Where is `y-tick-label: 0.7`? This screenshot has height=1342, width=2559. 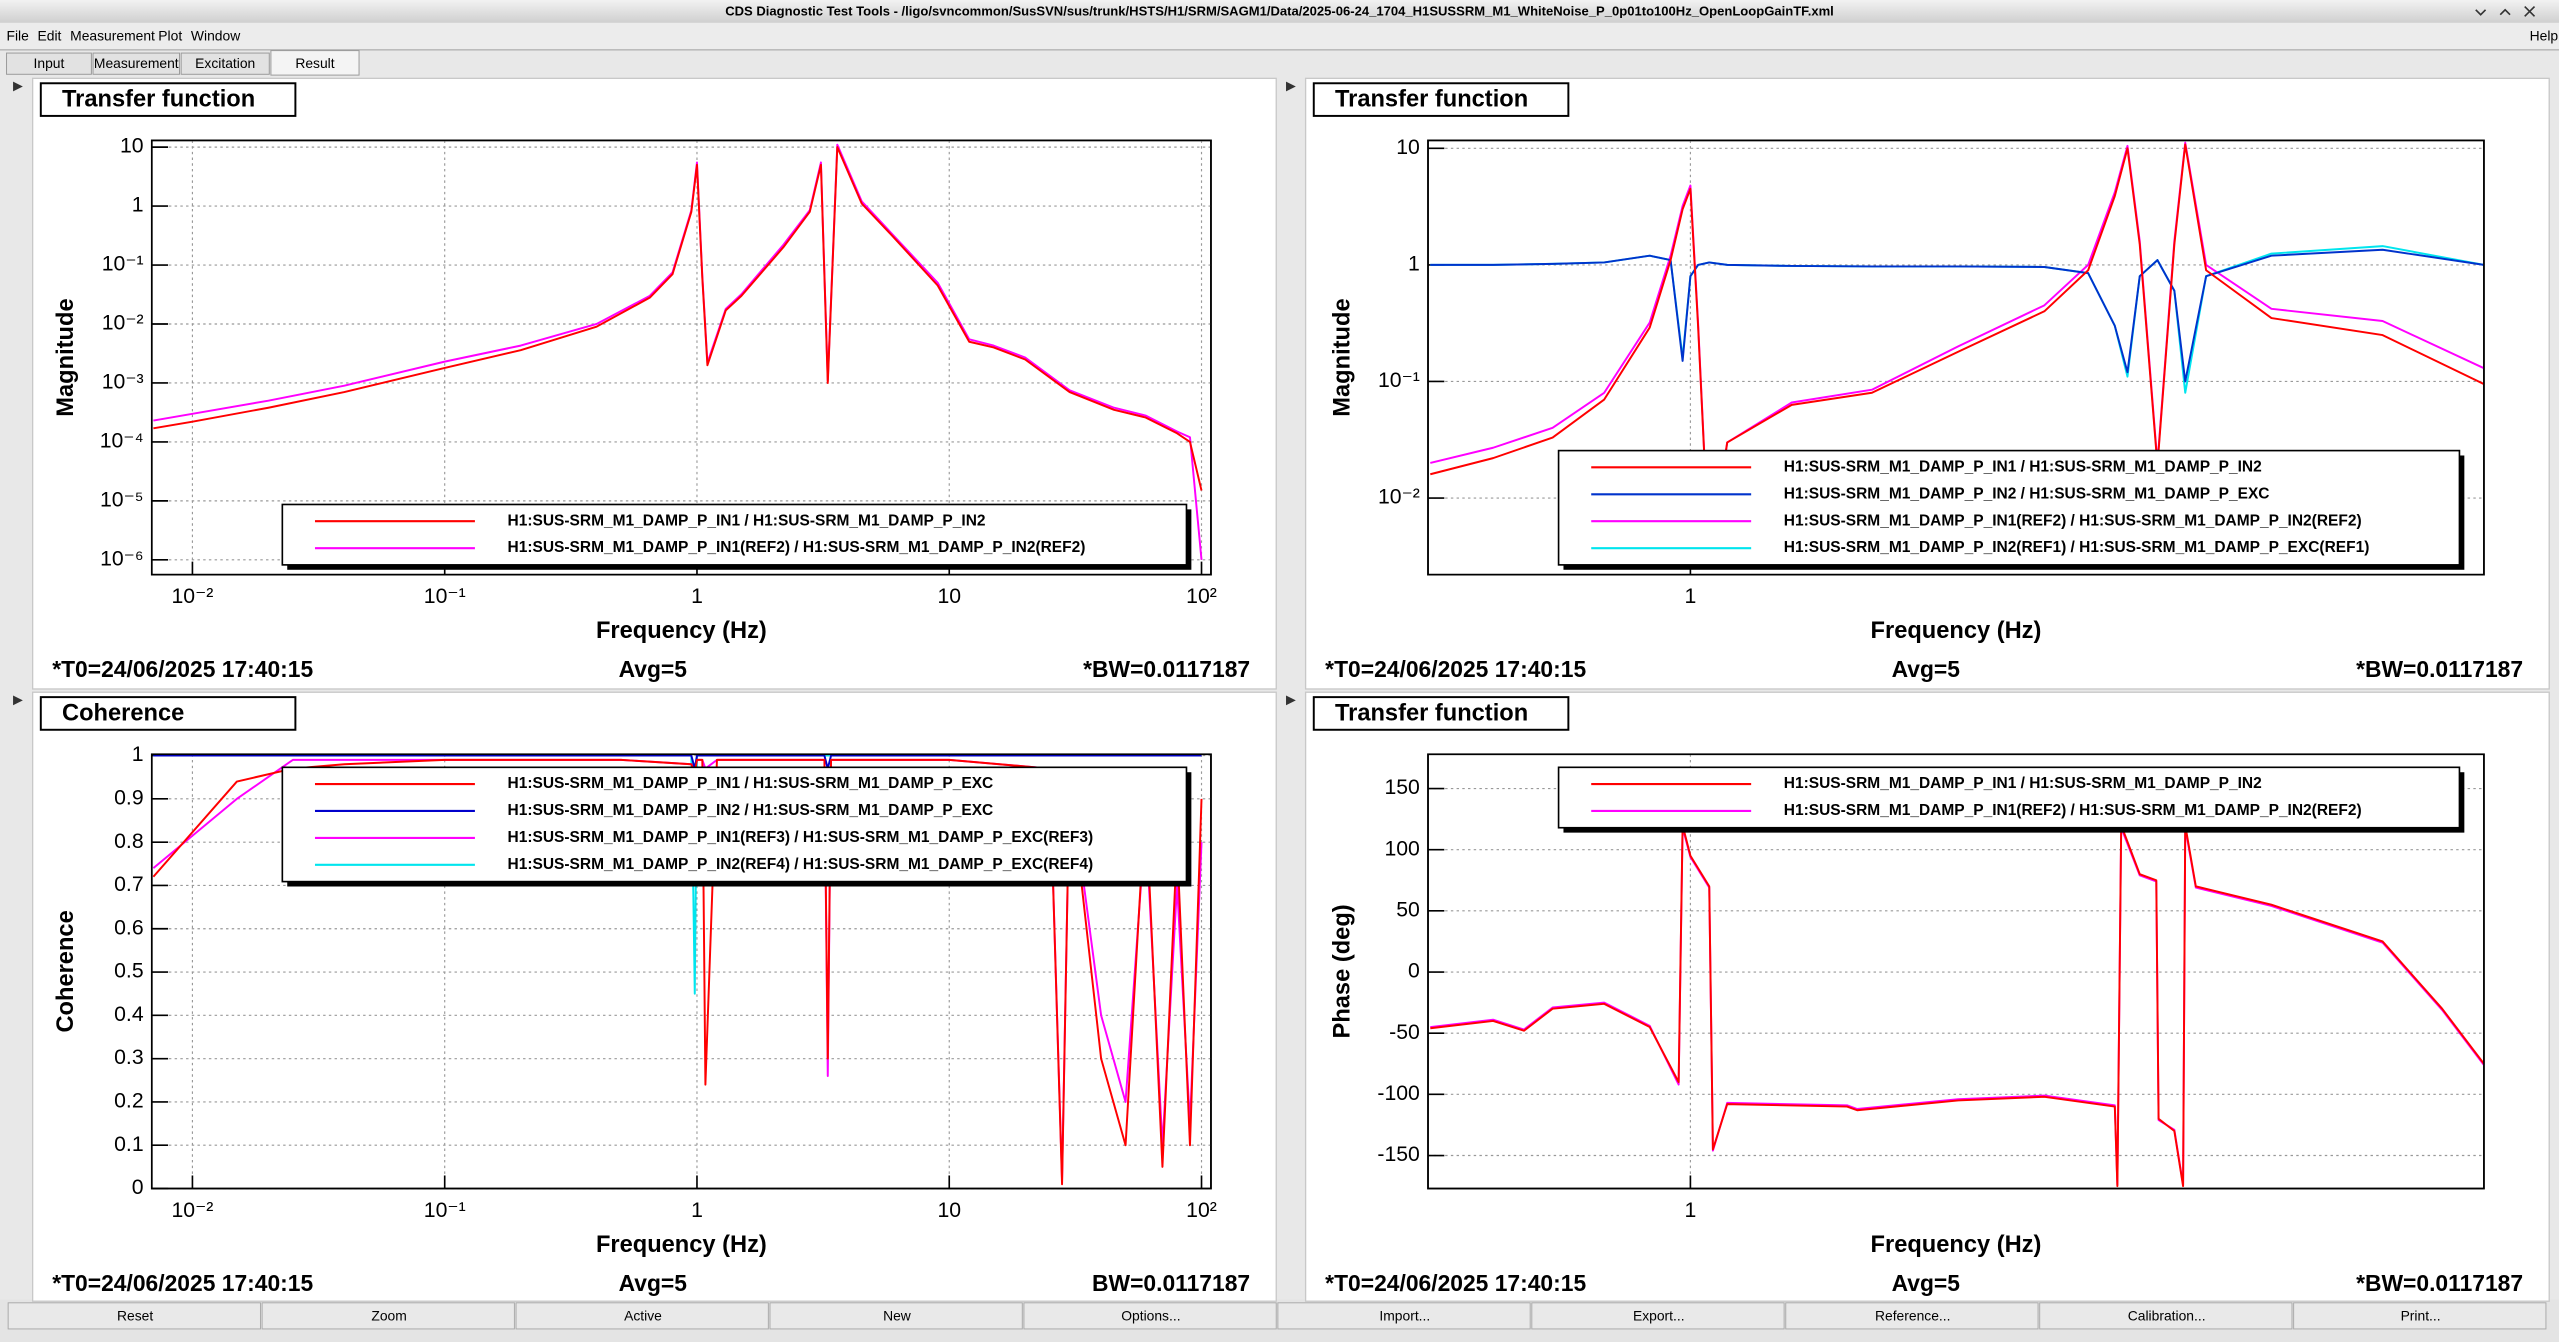
y-tick-label: 0.7 is located at coordinates (128, 884).